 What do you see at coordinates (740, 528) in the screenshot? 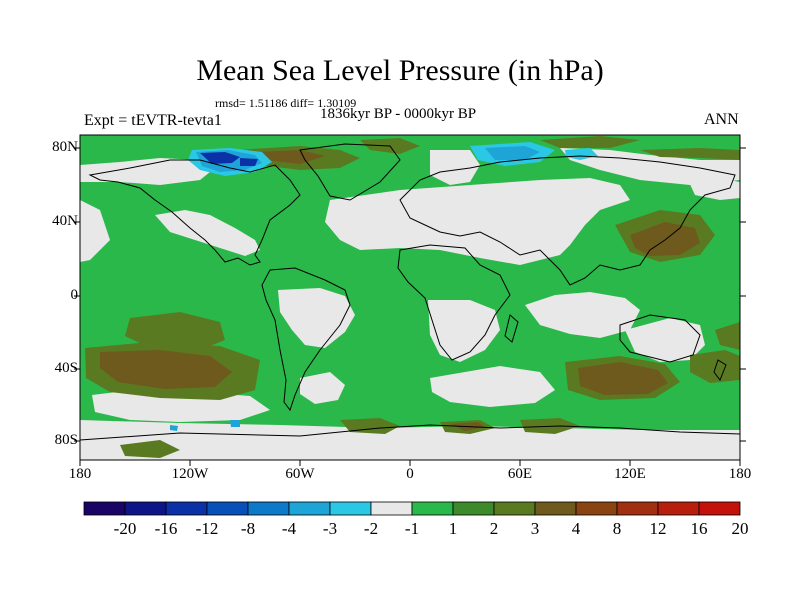
I see `colorbar-label: 20` at bounding box center [740, 528].